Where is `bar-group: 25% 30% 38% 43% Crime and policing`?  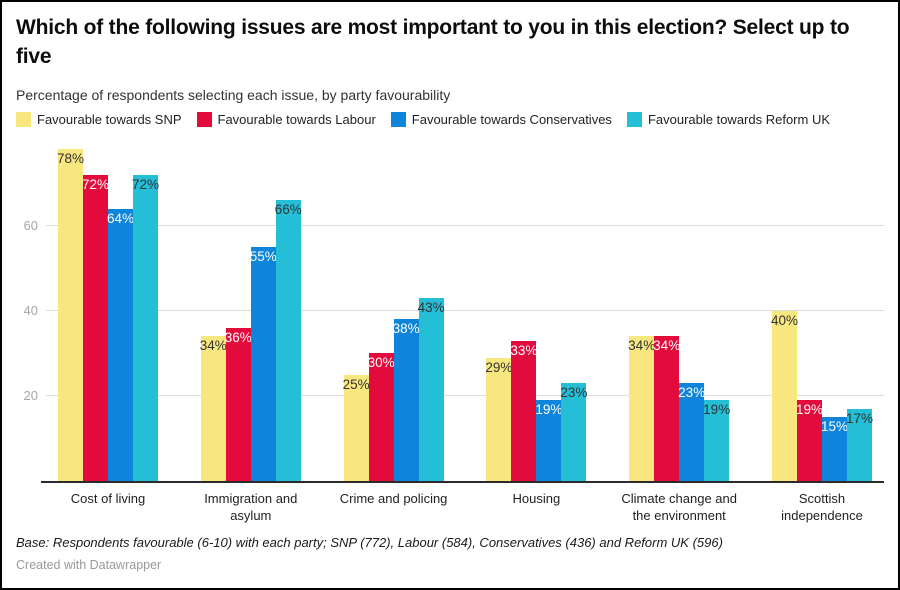
bar-group: 25% 30% 38% 43% Crime and policing is located at coordinates (393, 323).